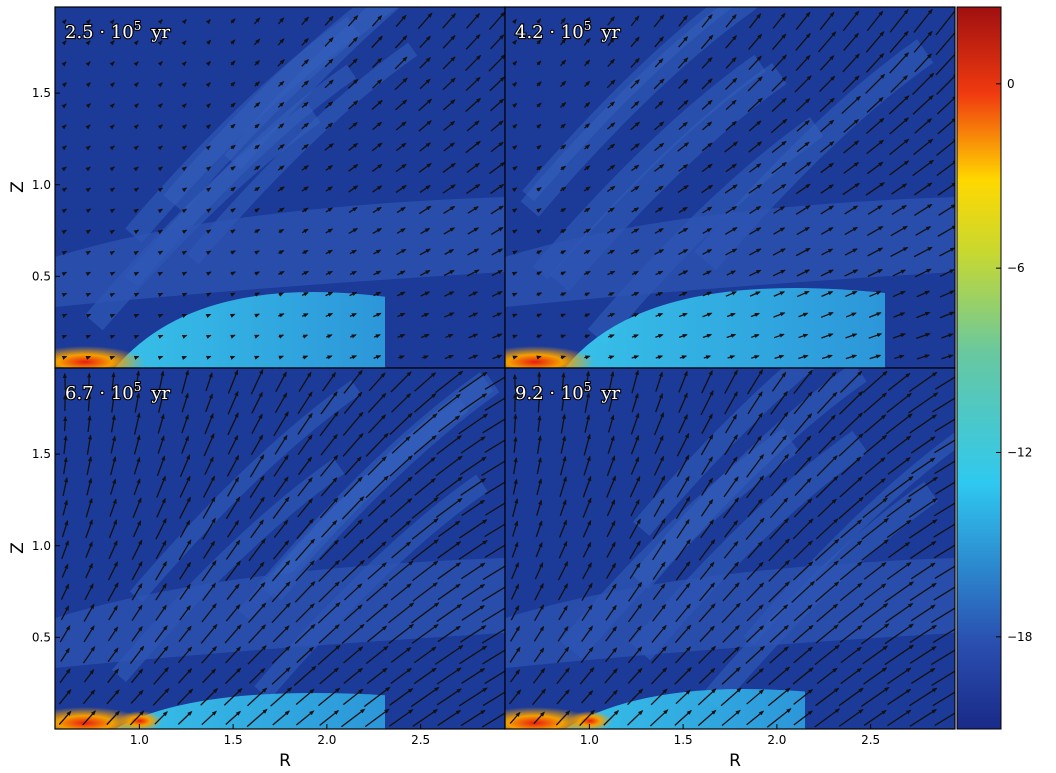  I want to click on title-mantissa: 9.2 · 10, so click(549, 393).